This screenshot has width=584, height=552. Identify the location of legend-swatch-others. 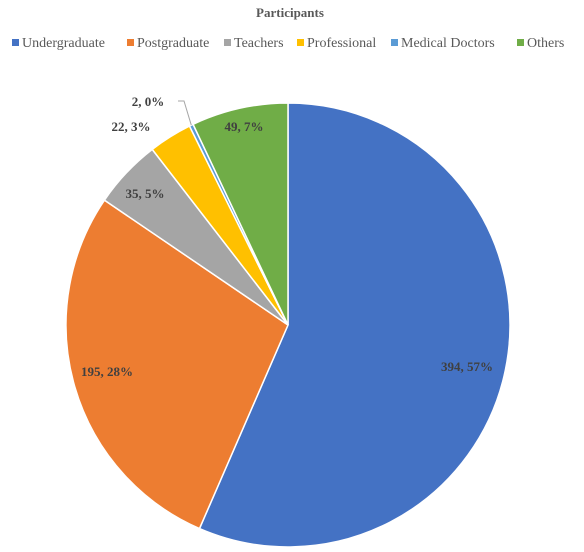
(520, 42).